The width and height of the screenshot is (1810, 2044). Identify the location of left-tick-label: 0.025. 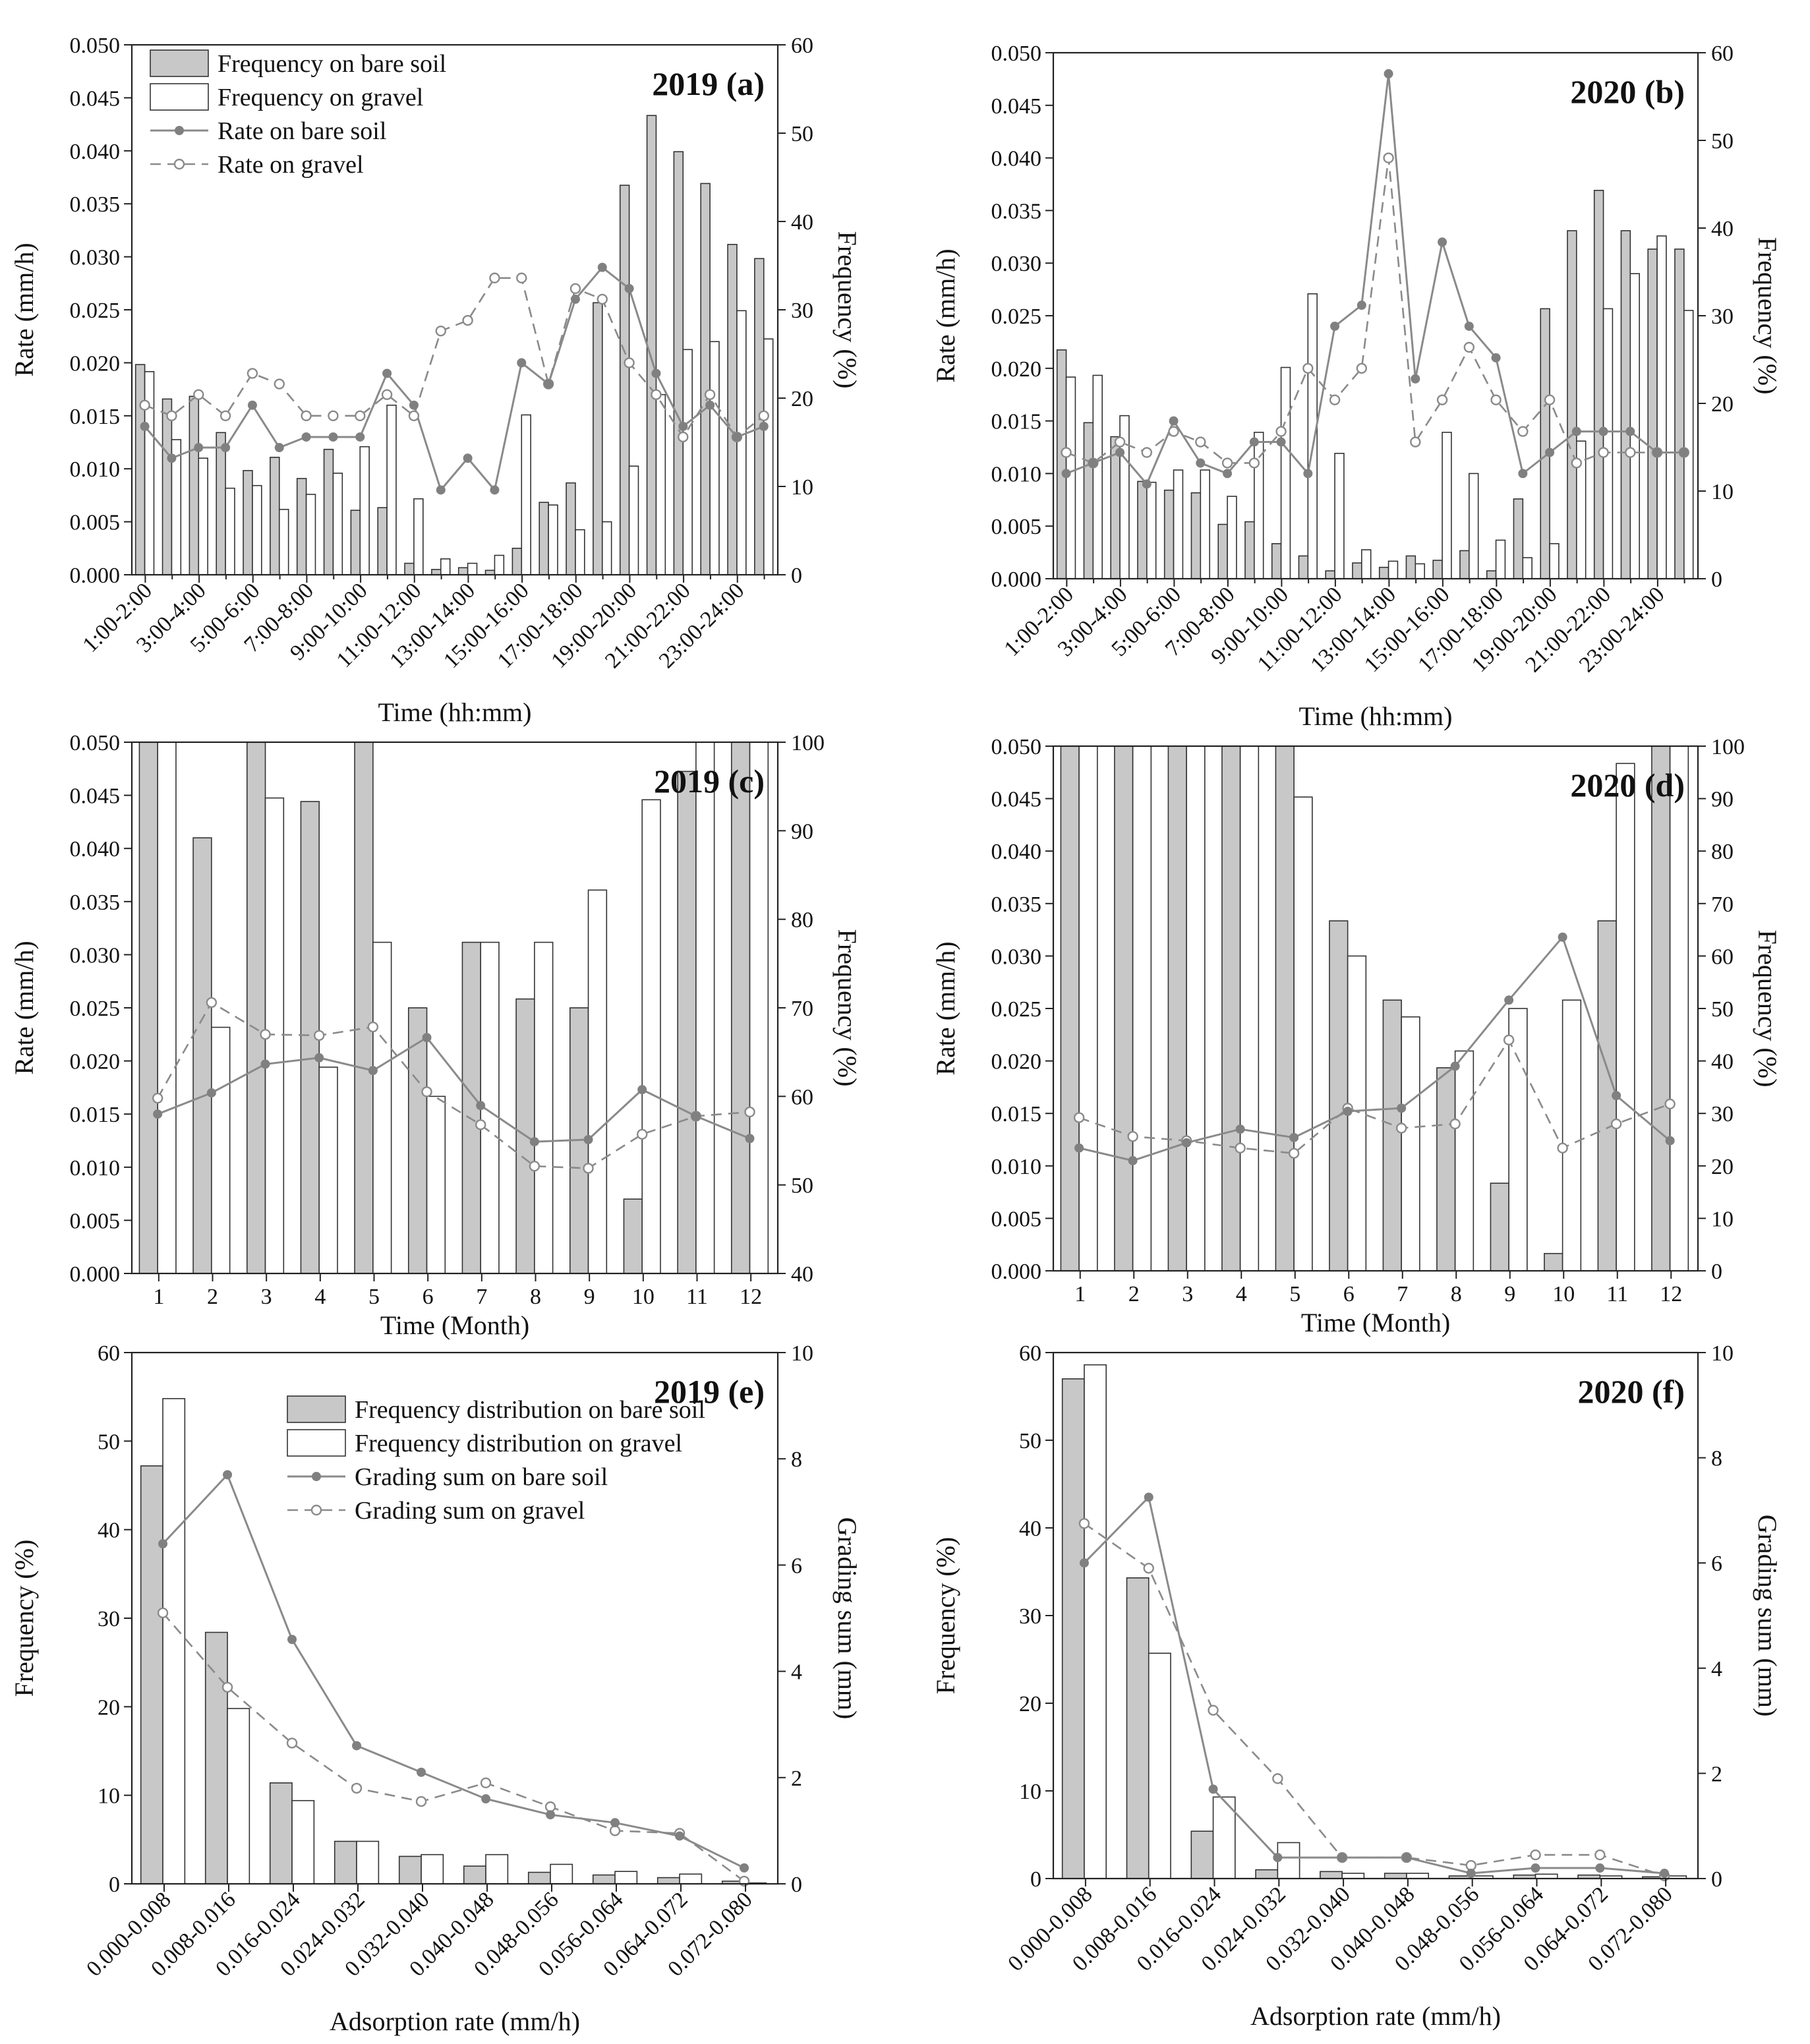
(95, 311).